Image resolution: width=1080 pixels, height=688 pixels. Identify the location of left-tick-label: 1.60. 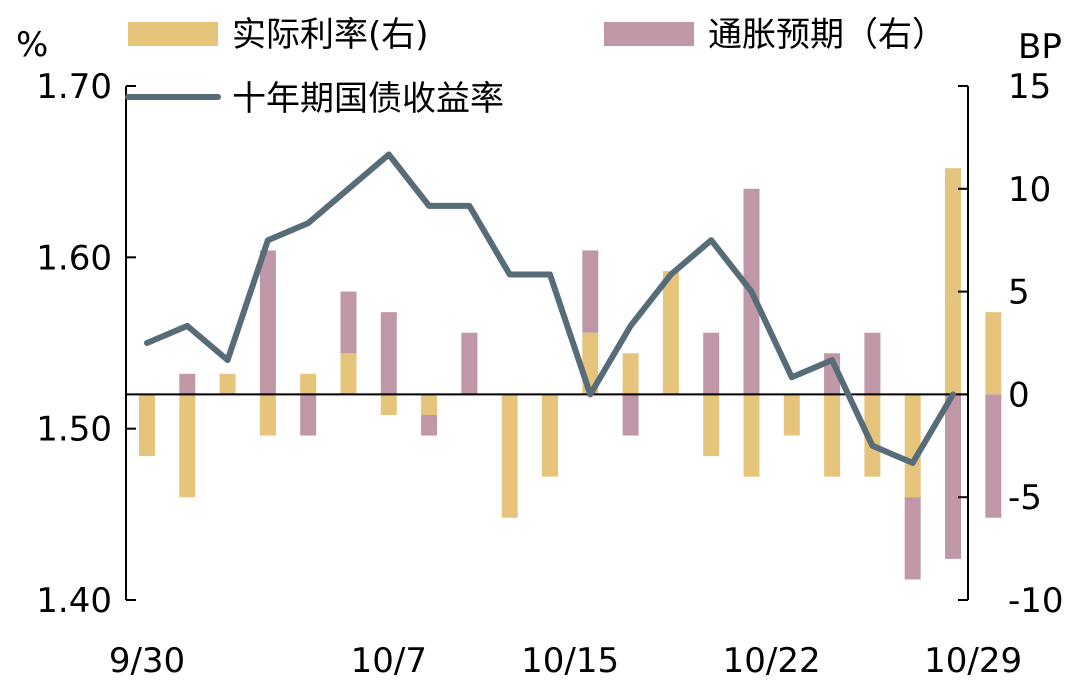
(74, 258).